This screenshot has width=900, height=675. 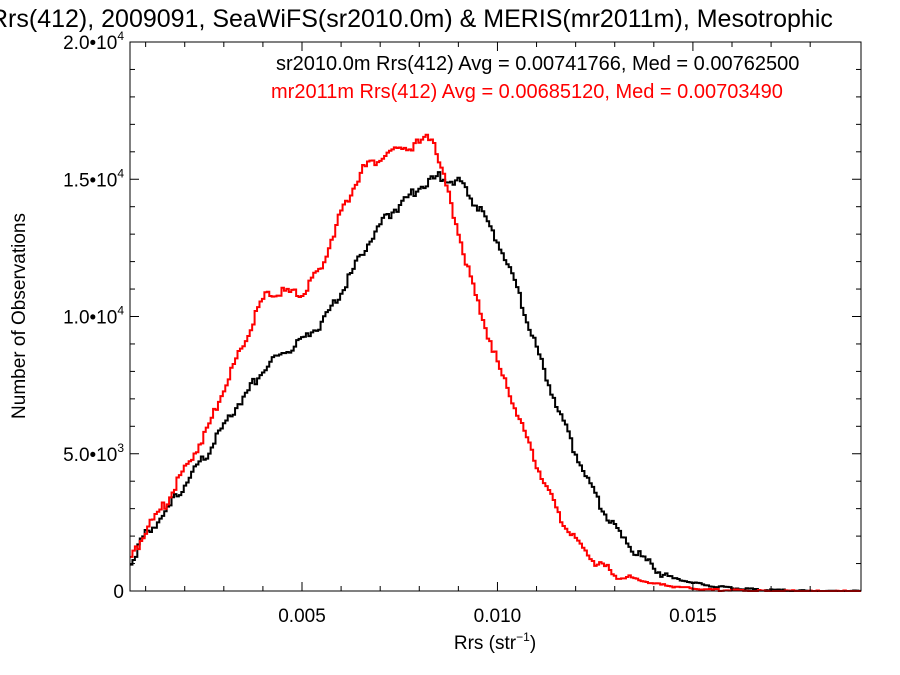 I want to click on x-tick-label: 0.015, so click(x=693, y=616).